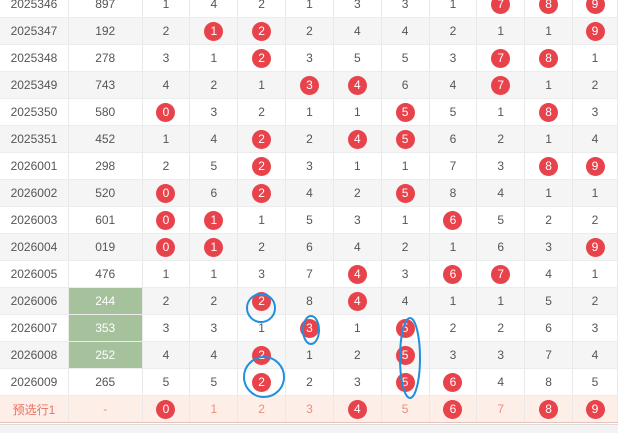  What do you see at coordinates (595, 9) in the screenshot?
I see `digit-cell: 9` at bounding box center [595, 9].